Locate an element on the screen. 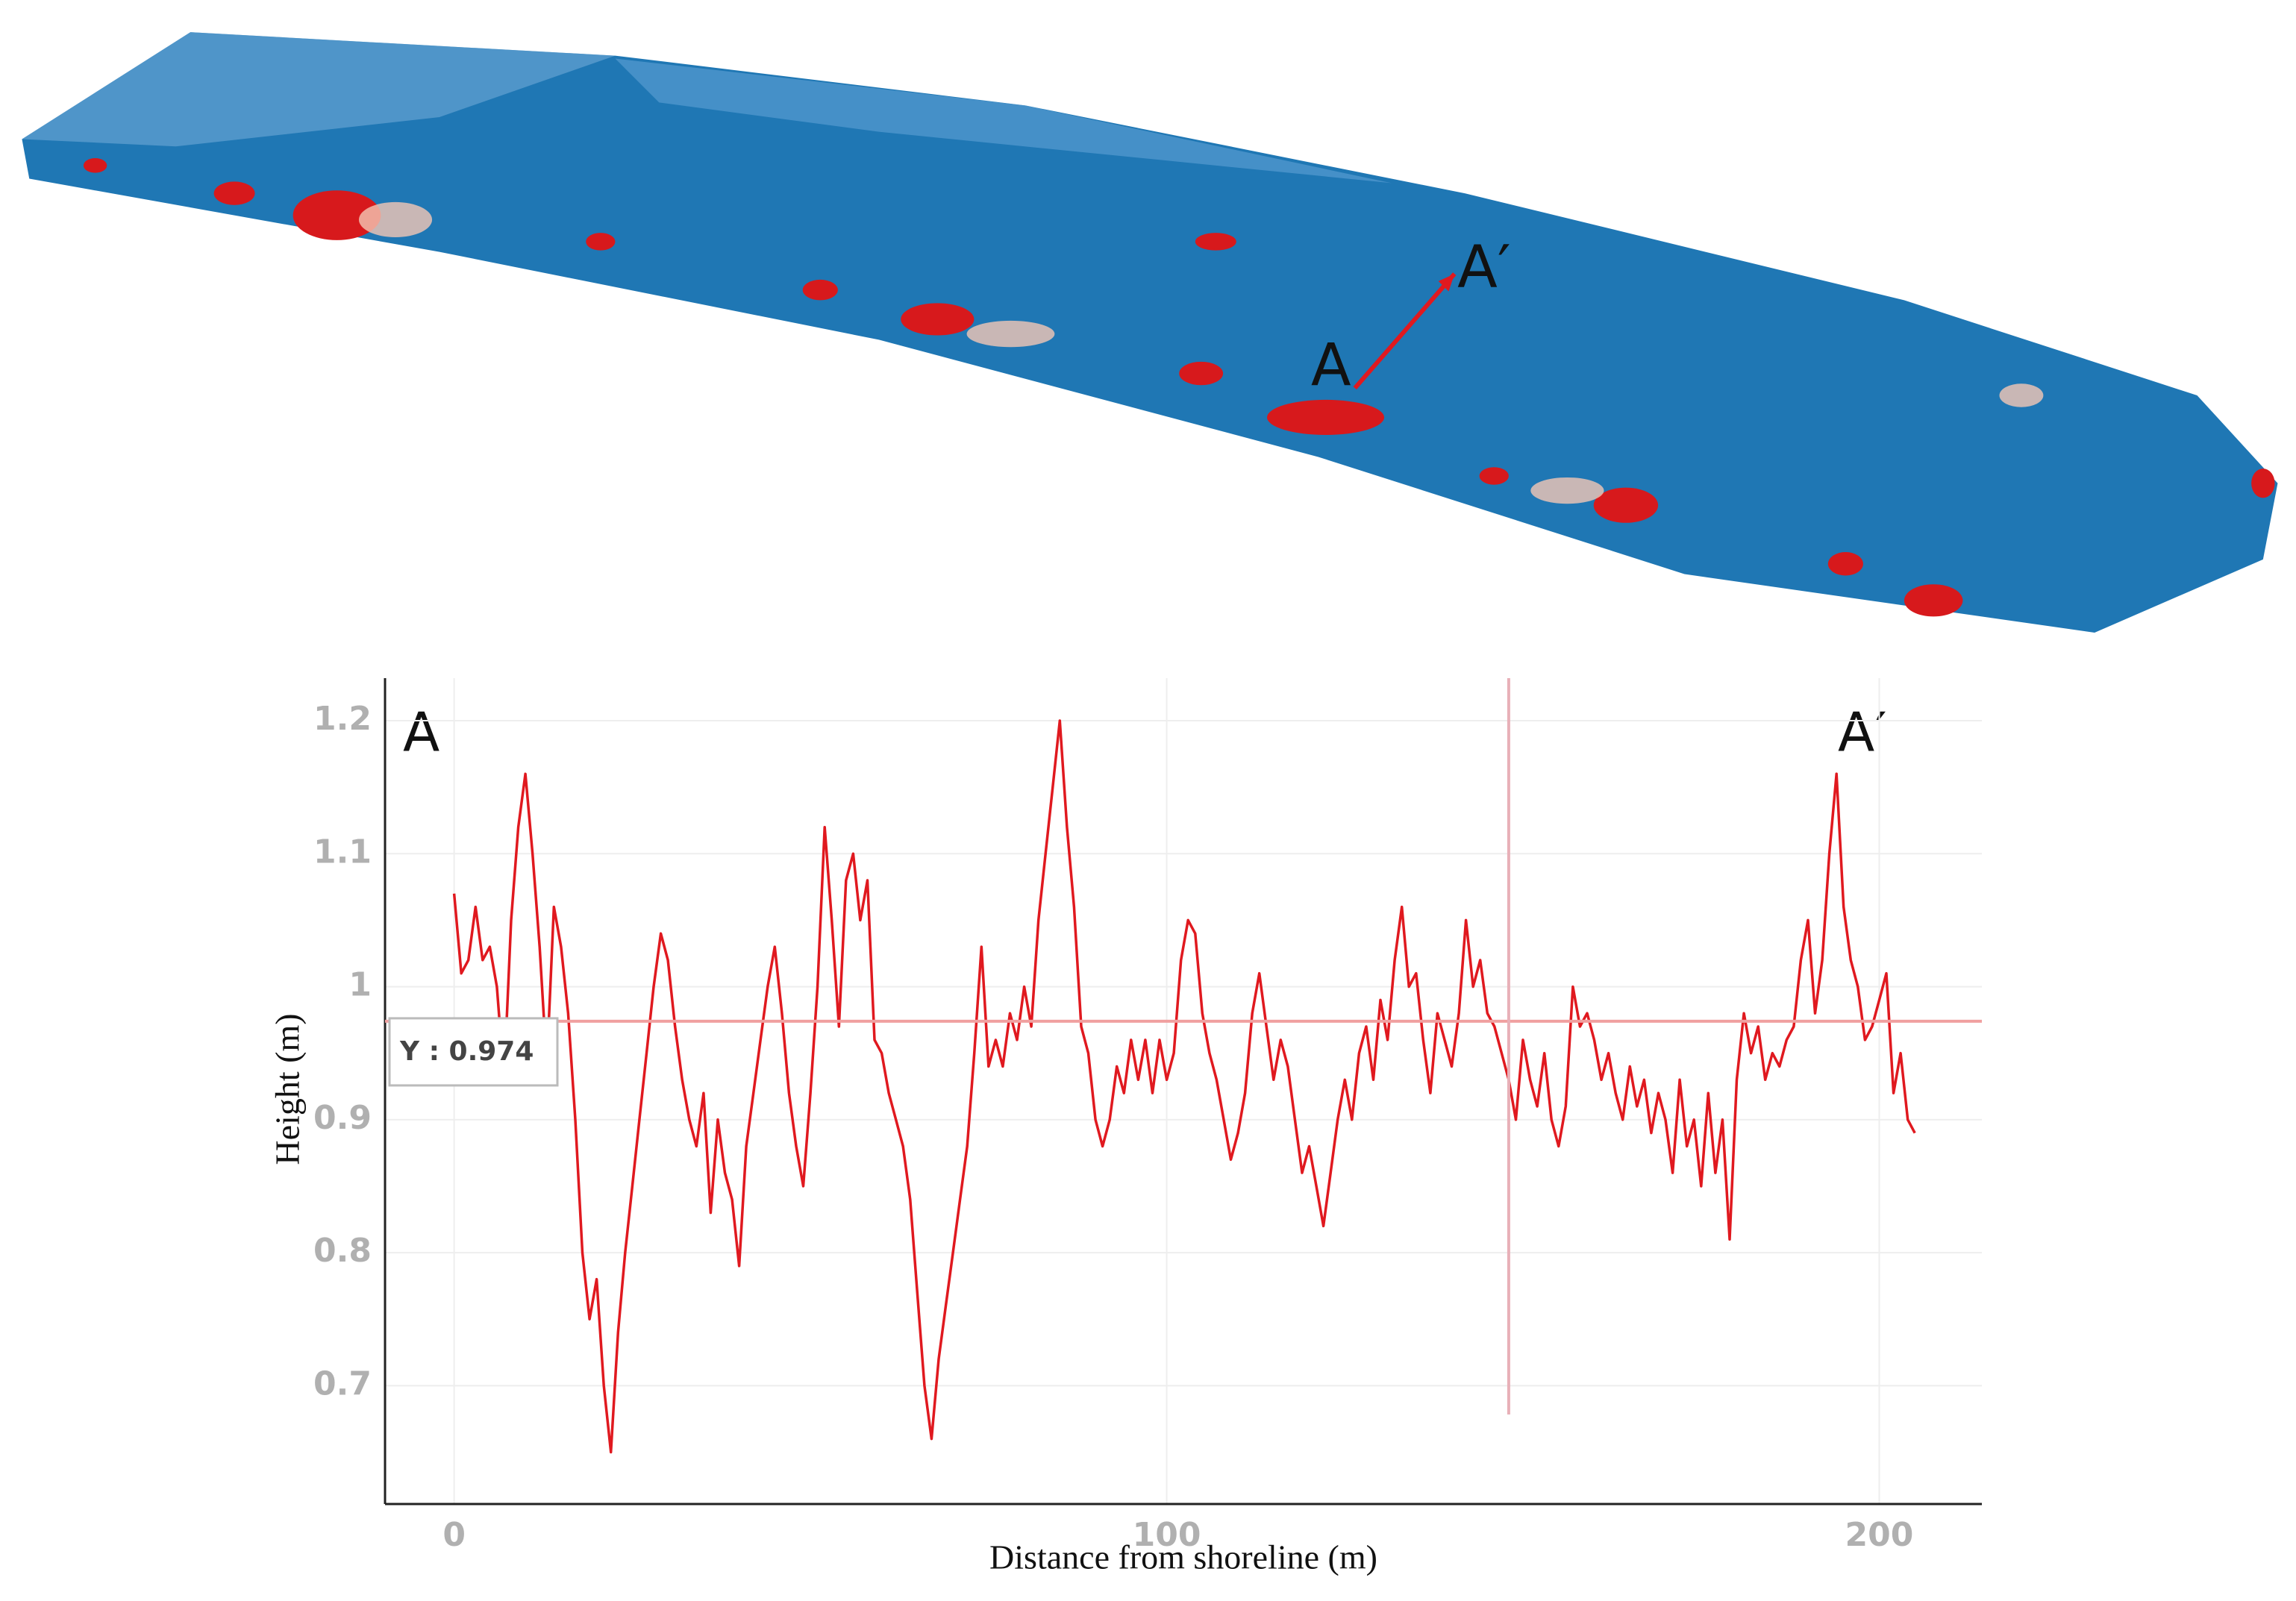 The image size is (2296, 1601). y-tick-label: 0.8 is located at coordinates (343, 1251).